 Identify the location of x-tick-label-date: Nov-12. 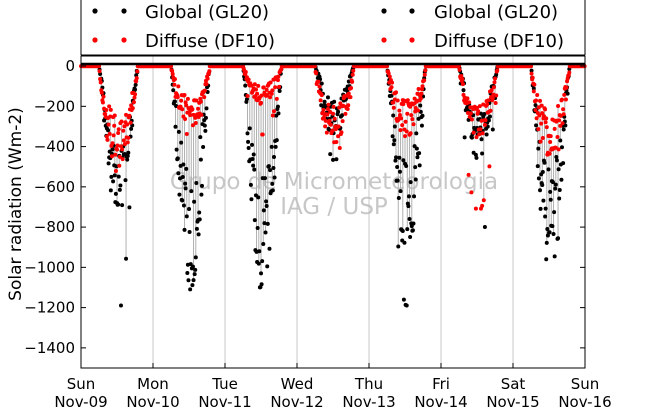
(296, 401).